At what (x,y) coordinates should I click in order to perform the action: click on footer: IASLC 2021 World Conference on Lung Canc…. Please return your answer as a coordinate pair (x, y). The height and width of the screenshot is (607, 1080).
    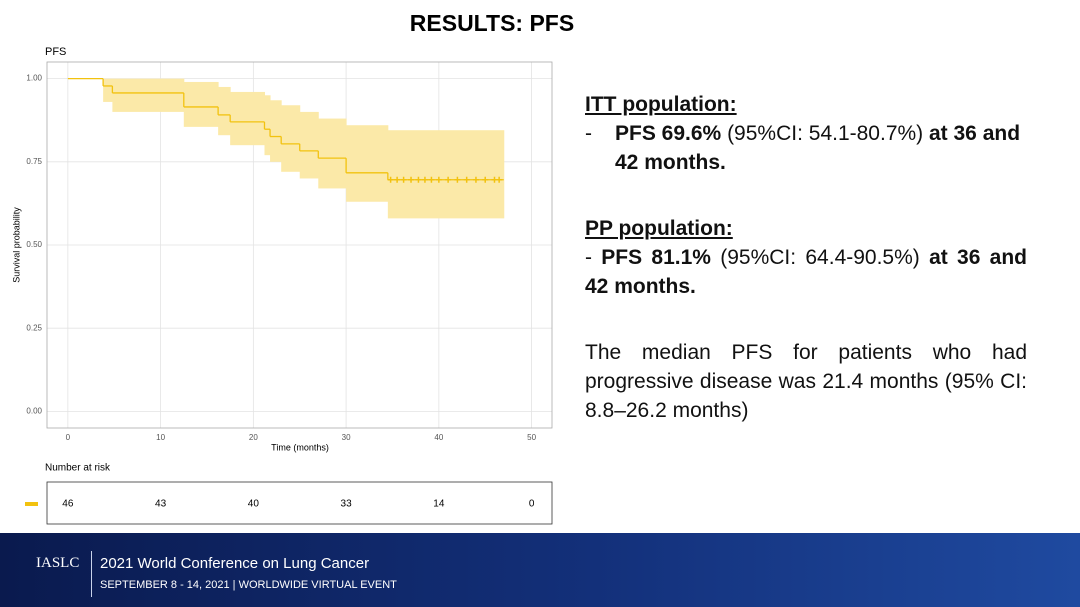
    Looking at the image, I should click on (540, 570).